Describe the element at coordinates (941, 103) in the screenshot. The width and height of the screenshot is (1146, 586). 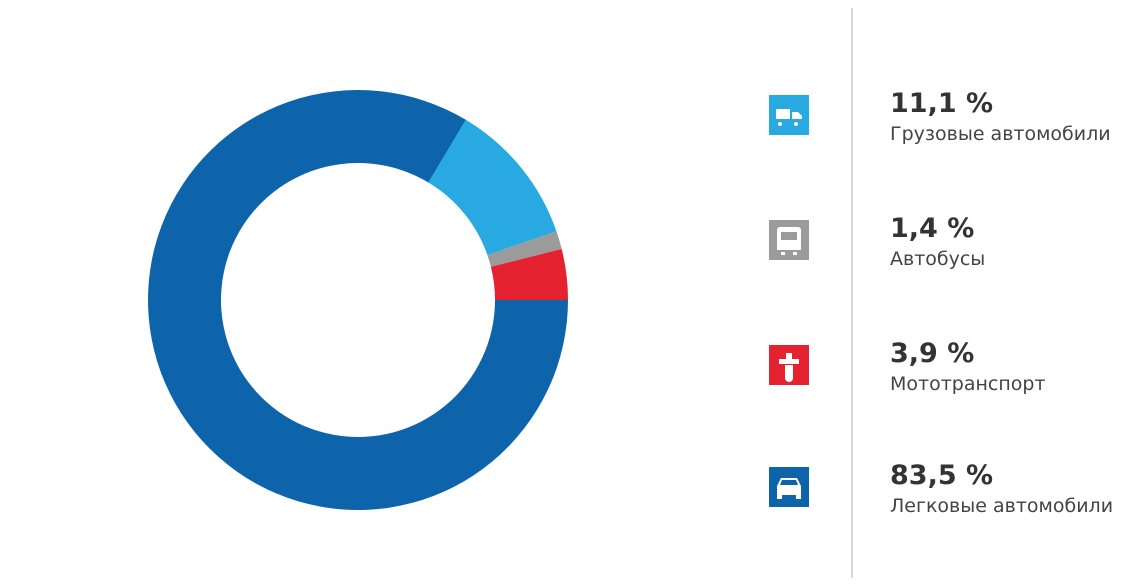
I see `value-label: 11,1 %` at that location.